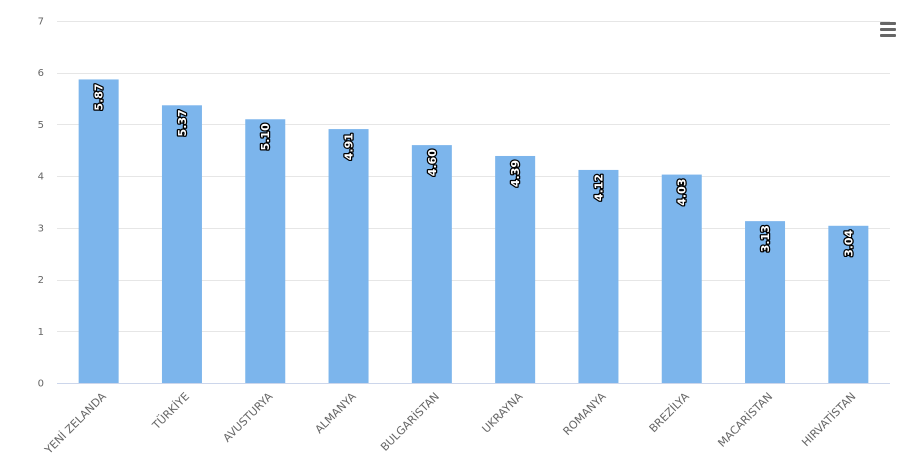 Image resolution: width=924 pixels, height=470 pixels. Describe the element at coordinates (99, 96) in the screenshot. I see `data-label: 5.87` at that location.